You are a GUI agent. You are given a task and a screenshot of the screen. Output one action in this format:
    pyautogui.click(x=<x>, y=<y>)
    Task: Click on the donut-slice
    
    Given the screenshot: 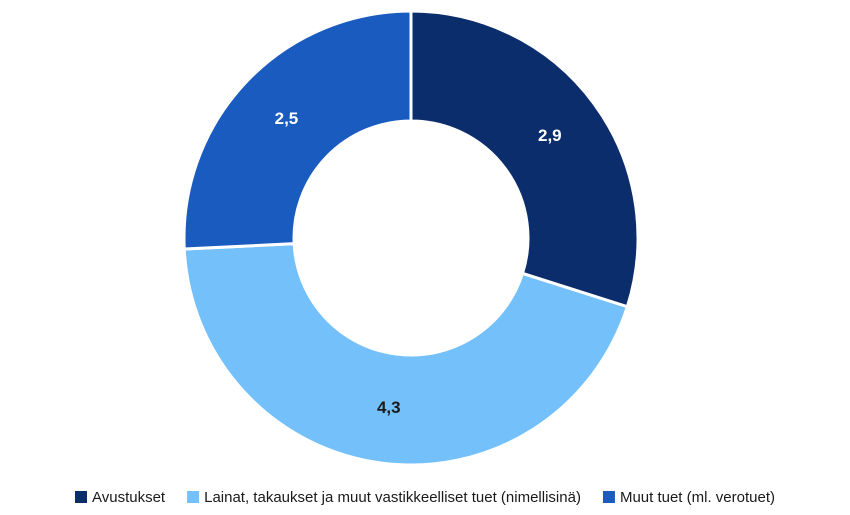 What is the action you would take?
    pyautogui.click(x=297, y=130)
    